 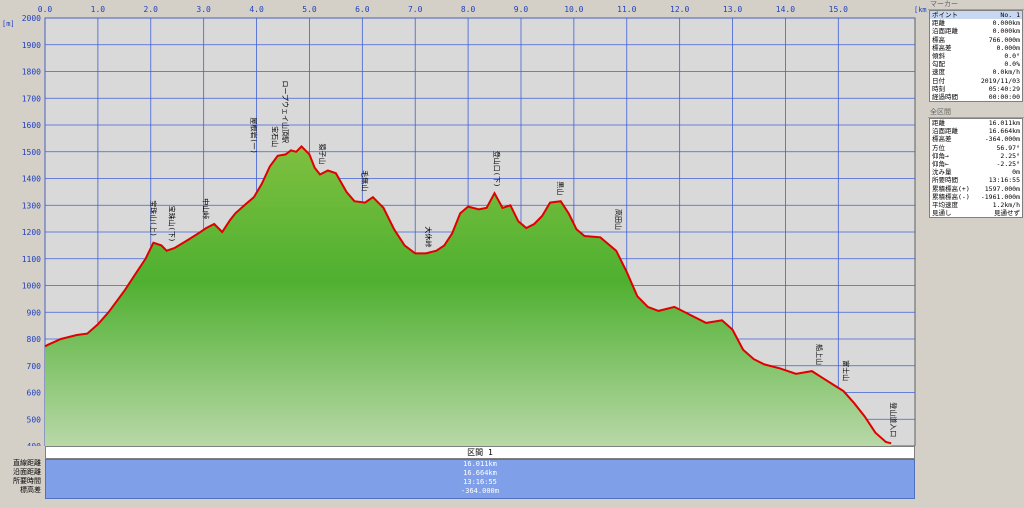 I want to click on info-key: 距離, so click(x=938, y=123).